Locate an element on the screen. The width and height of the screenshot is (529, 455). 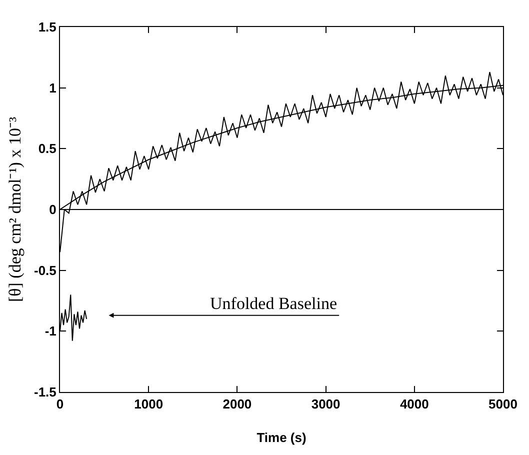
x-tick-label: 1000 is located at coordinates (149, 404).